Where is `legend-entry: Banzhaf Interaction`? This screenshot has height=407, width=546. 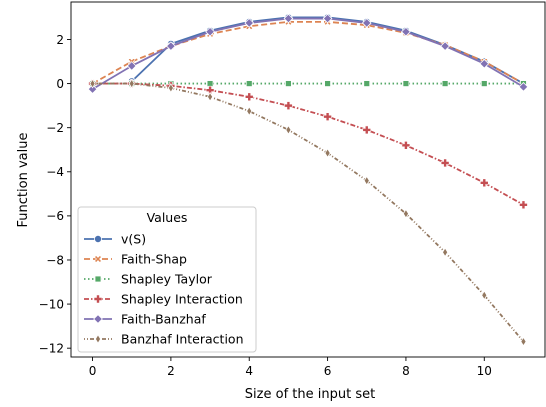
legend-entry: Banzhaf Interaction is located at coordinates (164, 339).